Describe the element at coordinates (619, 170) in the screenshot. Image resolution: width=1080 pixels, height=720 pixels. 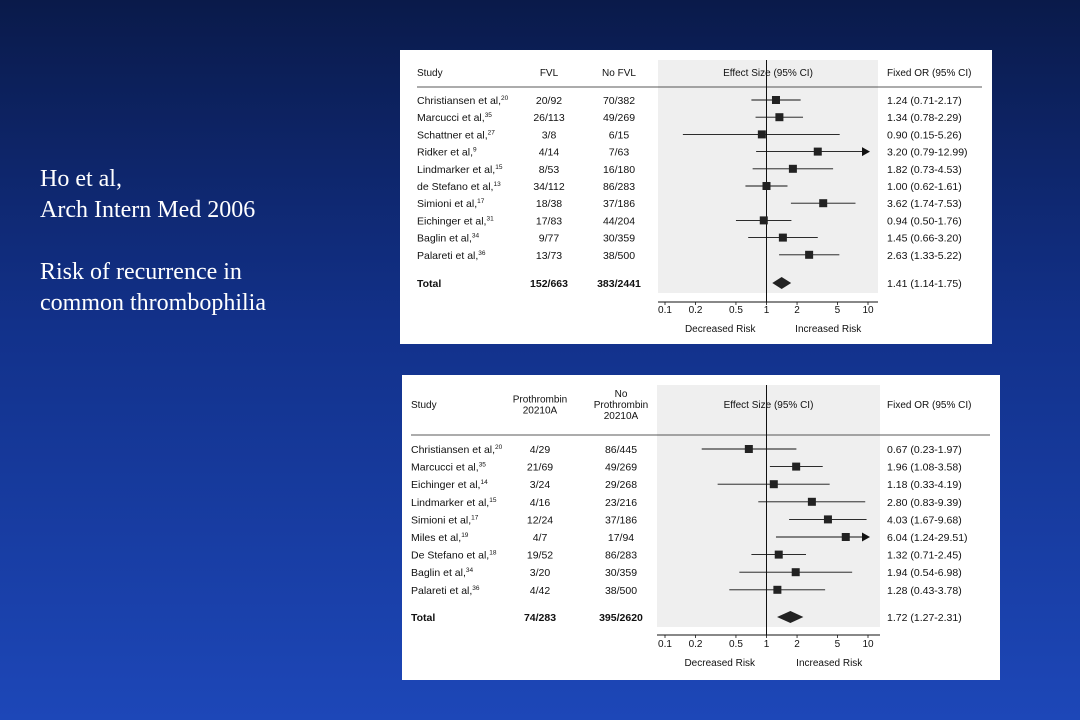
I see `study-group2-count: 16/180` at that location.